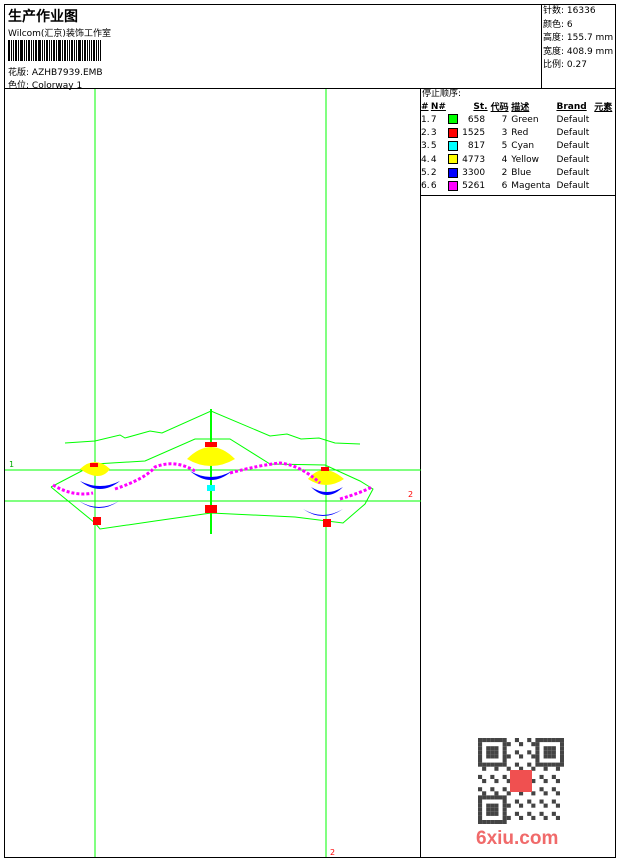 The height and width of the screenshot is (860, 620). Describe the element at coordinates (11, 464) in the screenshot. I see `axis-label-1: 1` at that location.